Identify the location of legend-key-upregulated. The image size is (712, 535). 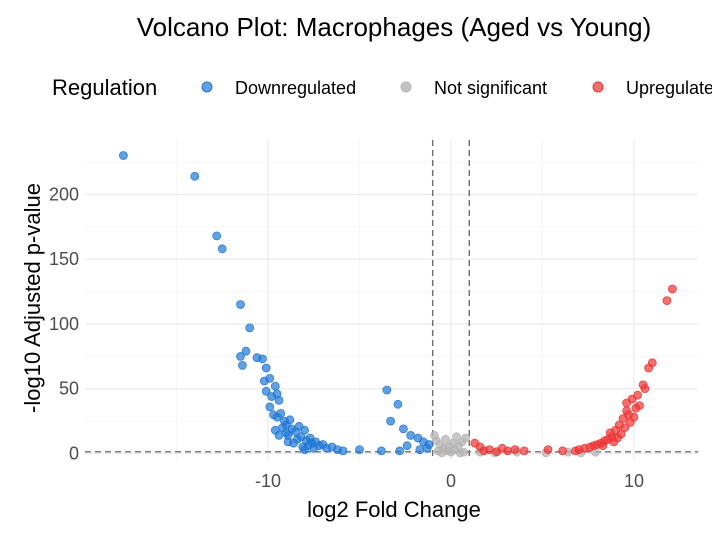
(598, 87).